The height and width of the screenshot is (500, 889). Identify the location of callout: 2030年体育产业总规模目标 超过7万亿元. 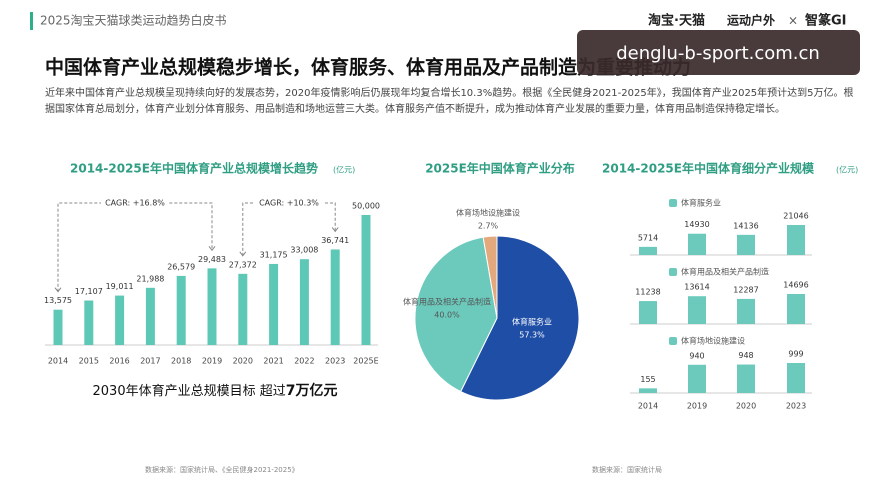
(215, 390).